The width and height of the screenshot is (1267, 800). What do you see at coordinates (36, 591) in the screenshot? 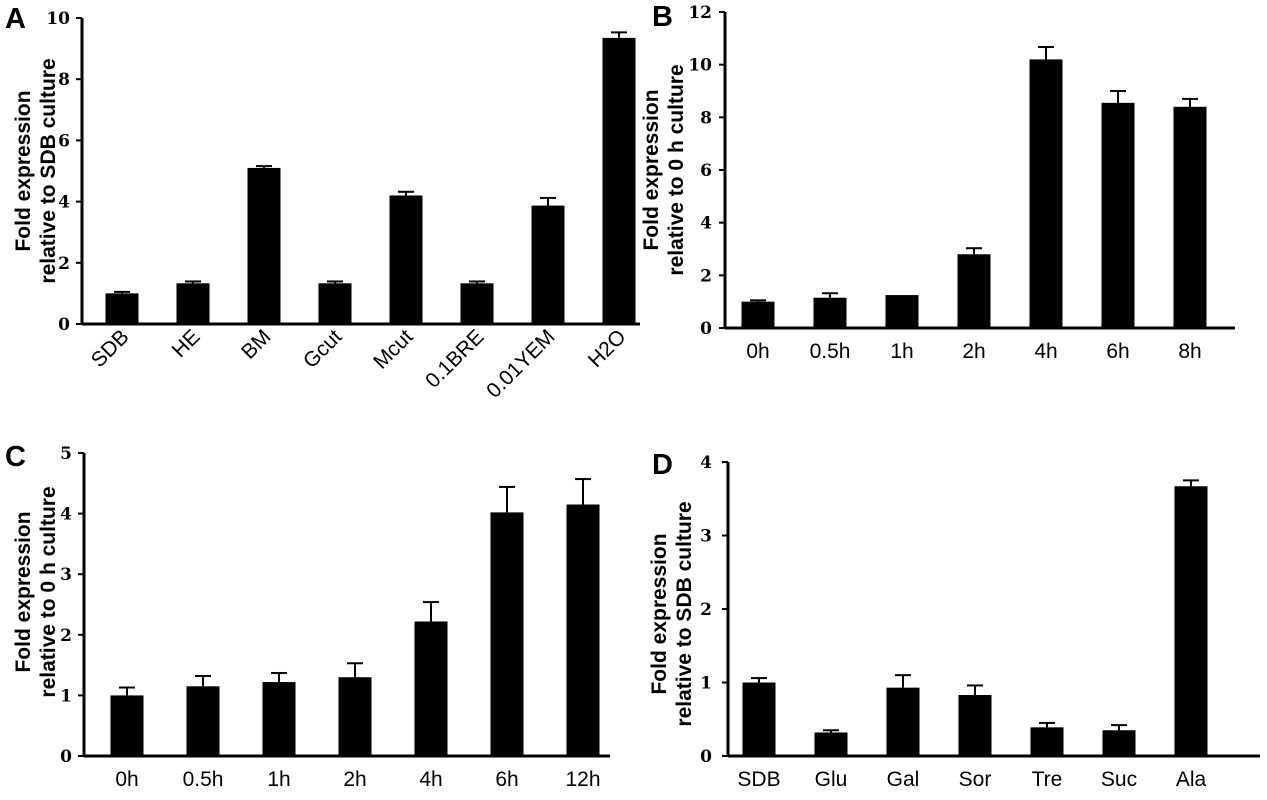
I see `y-axis-label: Fold expressionrelative to 0 h culture` at bounding box center [36, 591].